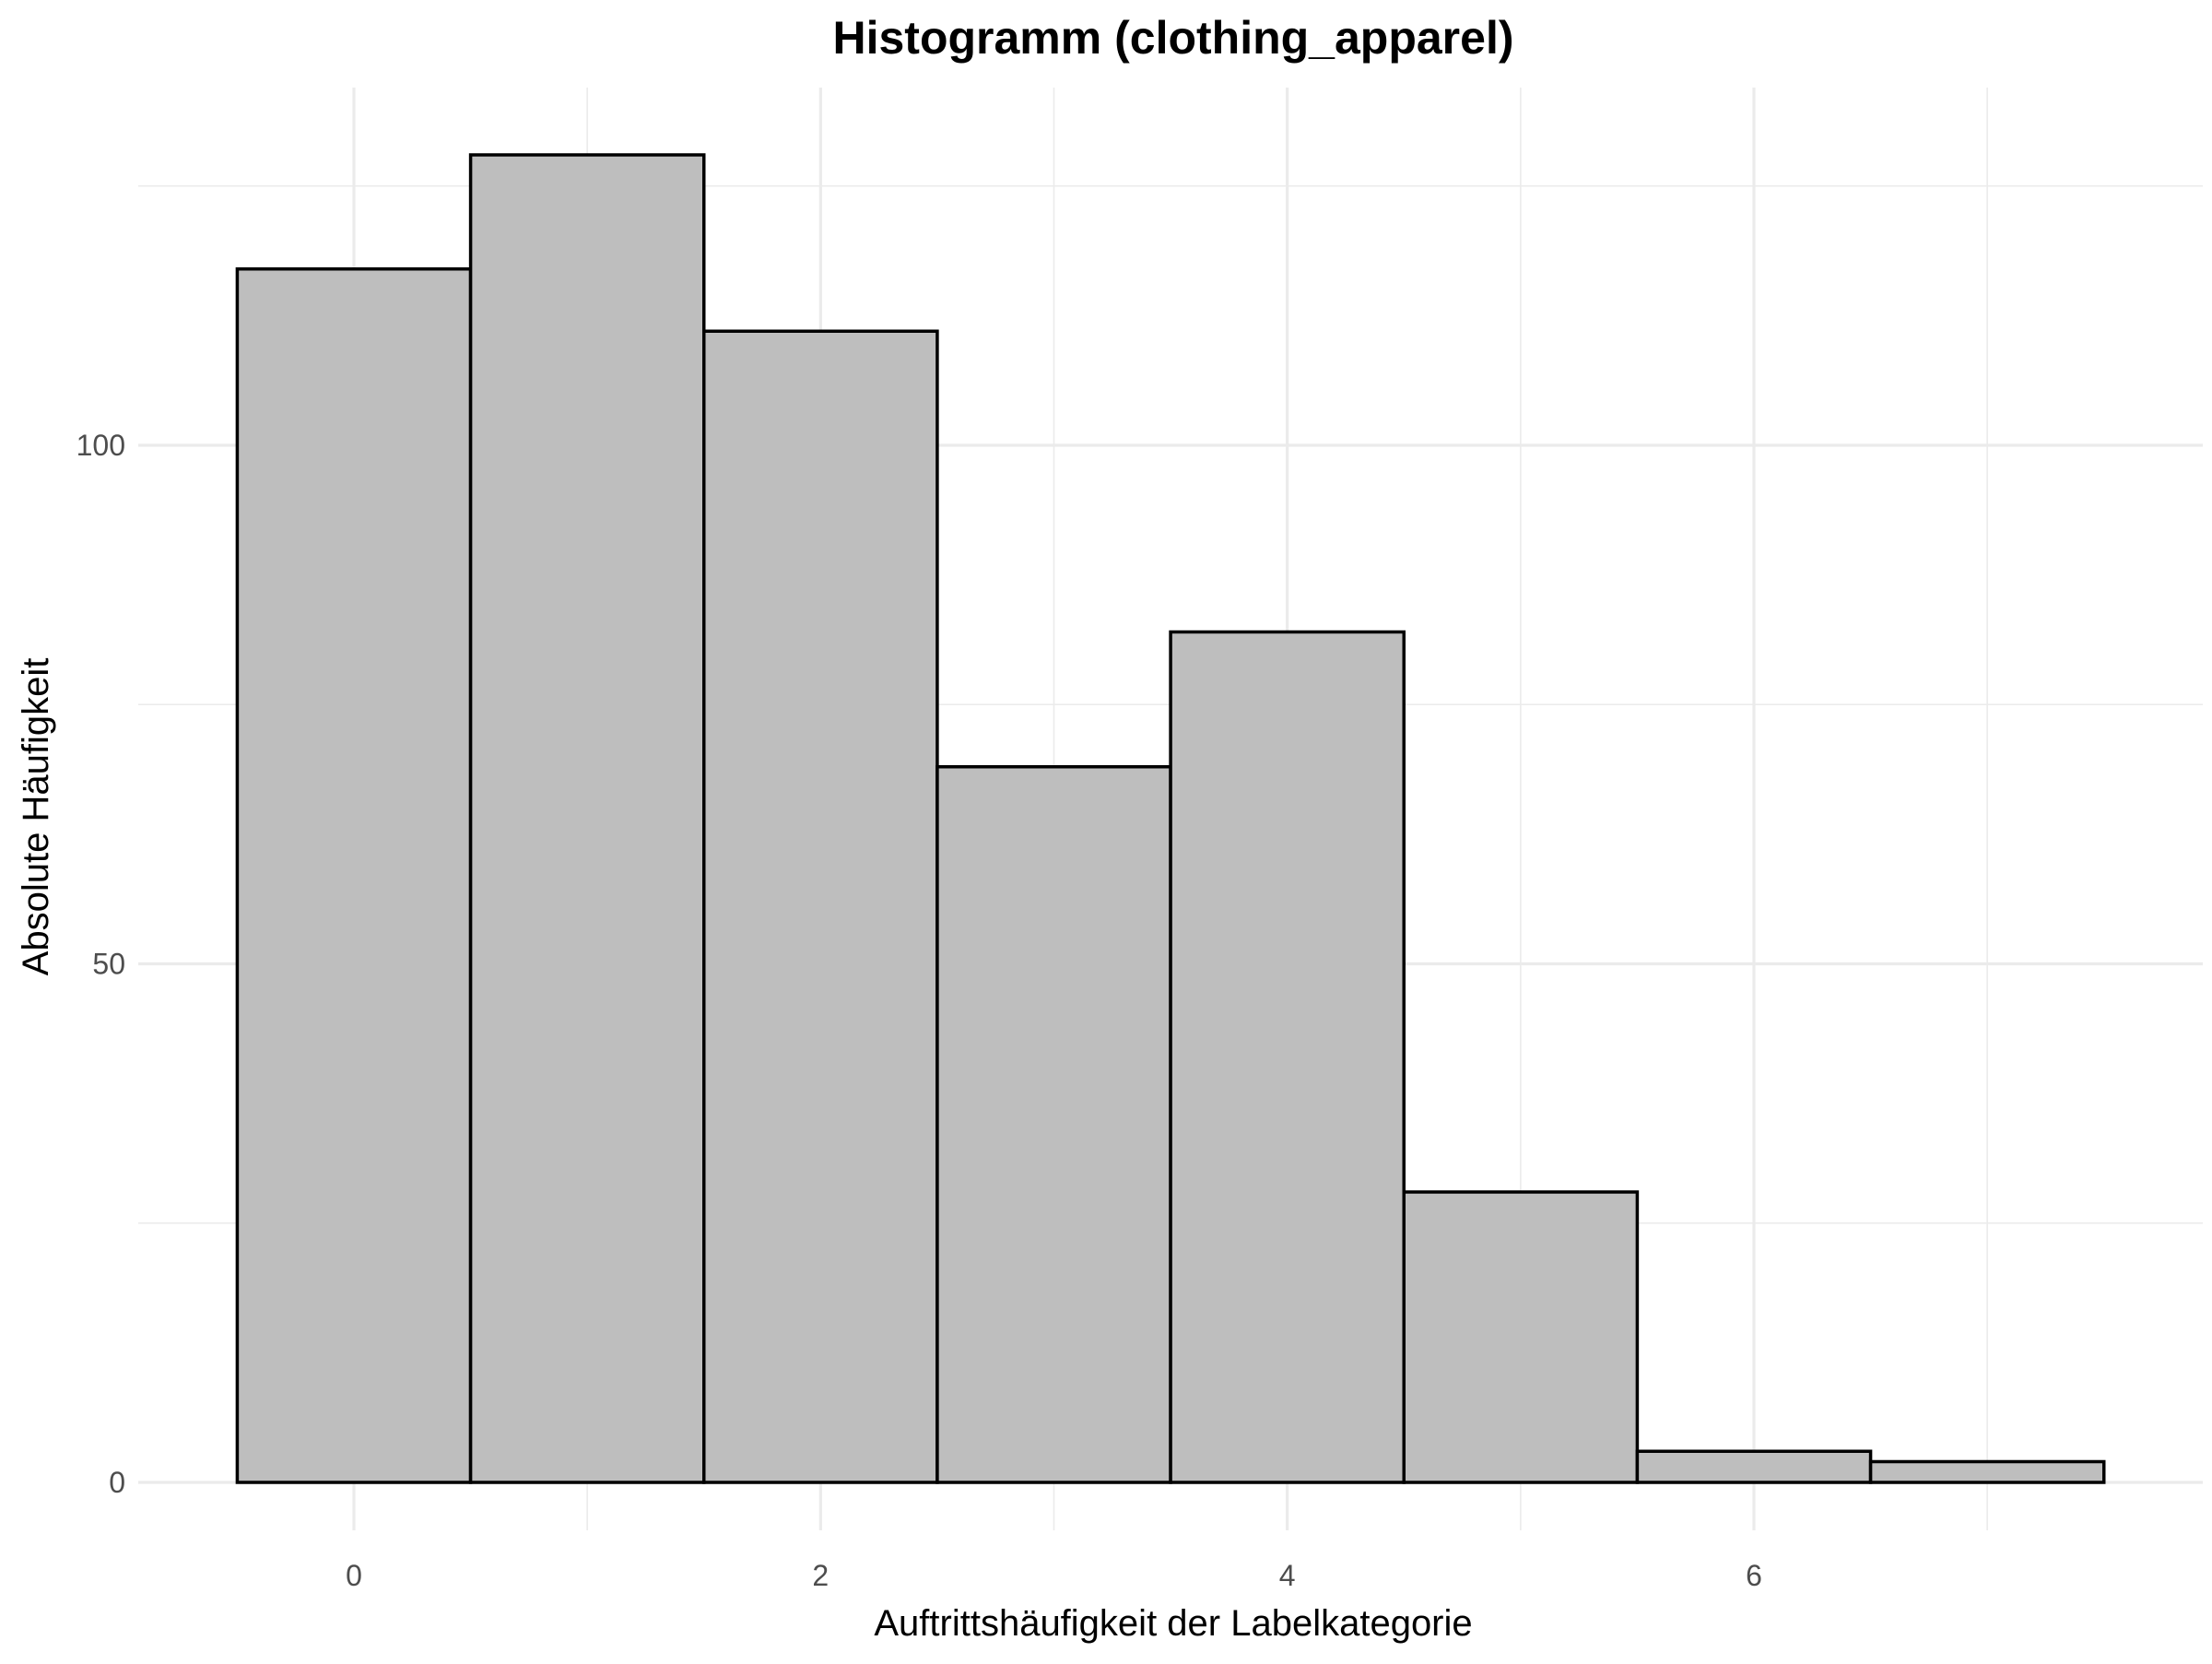  What do you see at coordinates (1754, 1575) in the screenshot?
I see `x-tick-label: 6` at bounding box center [1754, 1575].